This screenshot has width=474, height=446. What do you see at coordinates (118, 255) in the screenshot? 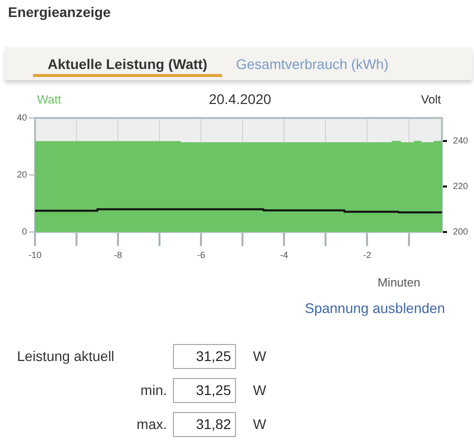
I see `x-tick-label: -8` at bounding box center [118, 255].